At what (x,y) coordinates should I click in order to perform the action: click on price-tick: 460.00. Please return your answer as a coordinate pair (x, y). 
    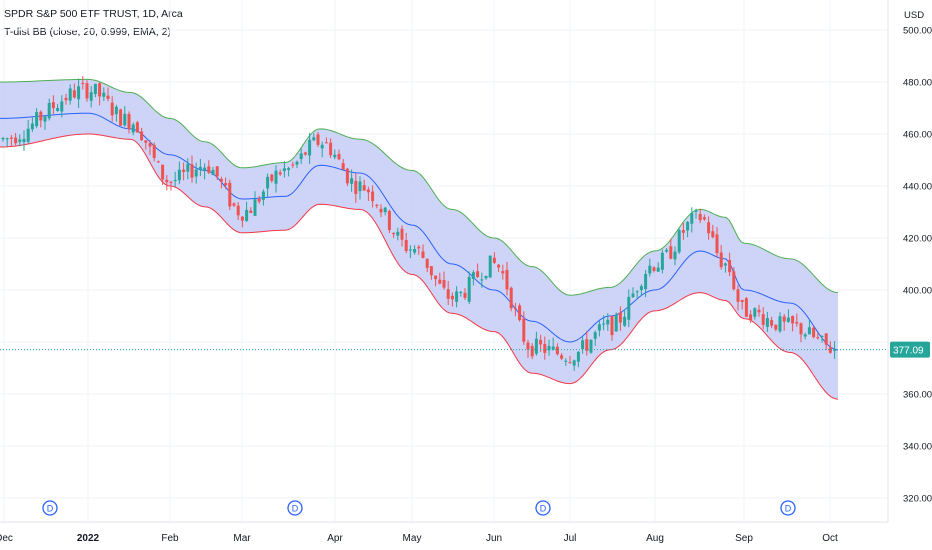
    Looking at the image, I should click on (917, 135).